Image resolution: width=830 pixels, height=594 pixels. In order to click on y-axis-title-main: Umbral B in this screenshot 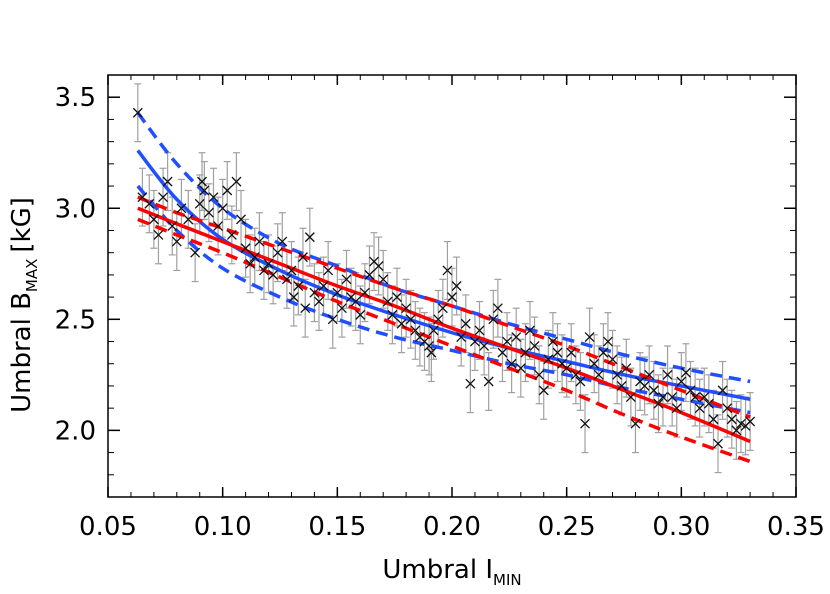, I will do `click(22, 352)`.